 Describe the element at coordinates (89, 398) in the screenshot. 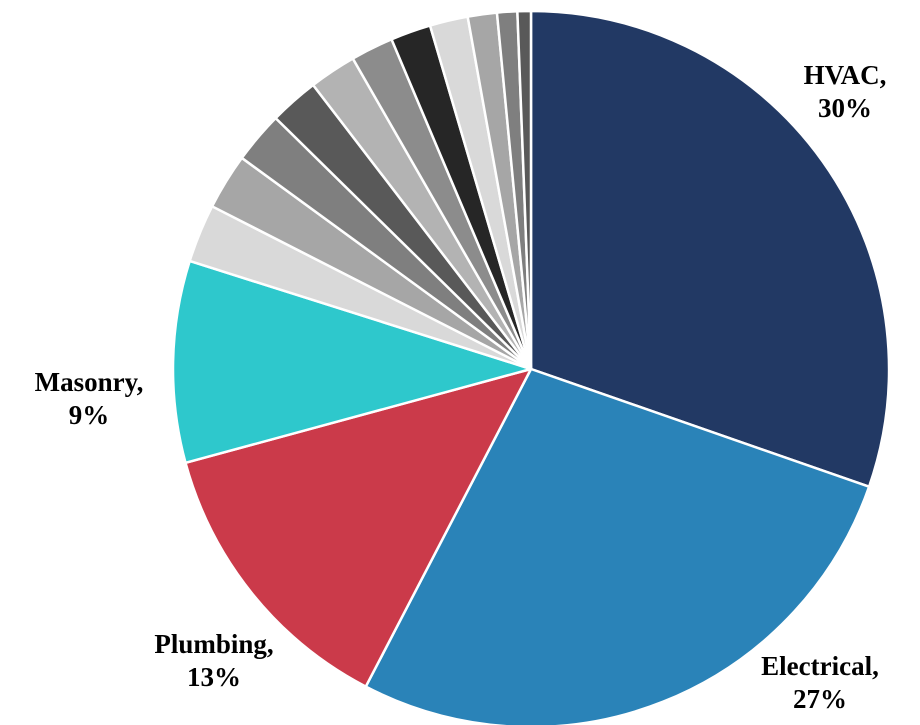

I see `pie-label-masonry: Masonry, 9%` at that location.